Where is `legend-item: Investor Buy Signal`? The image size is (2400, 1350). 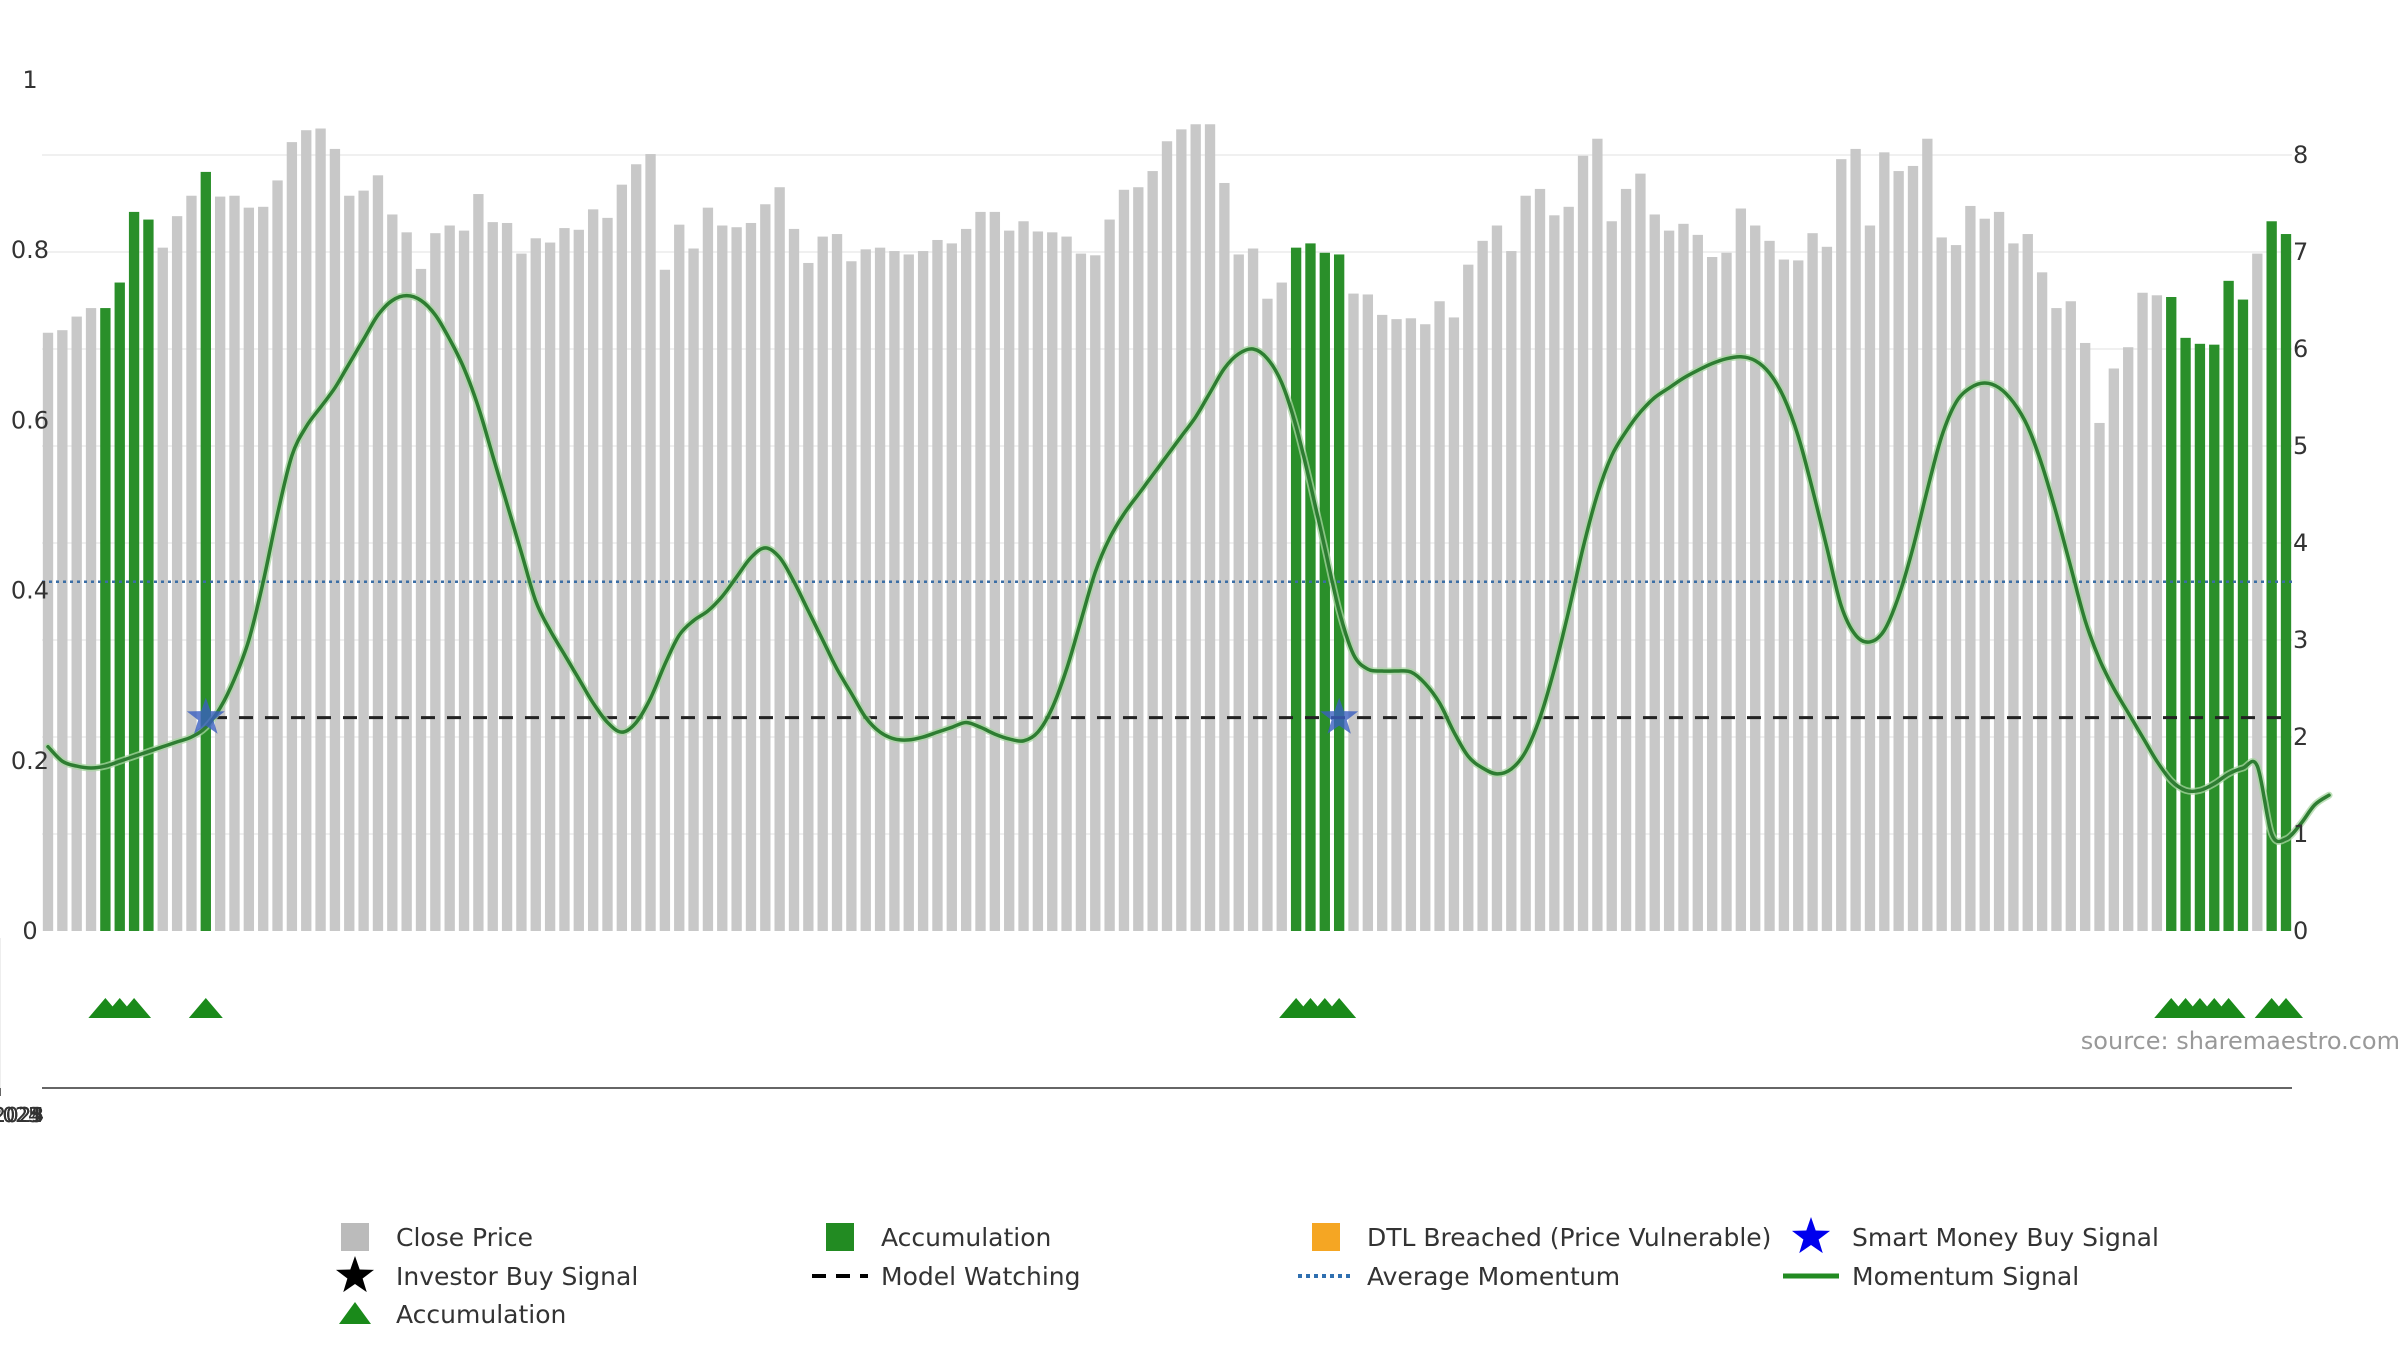
legend-item: Investor Buy Signal is located at coordinates (486, 1274).